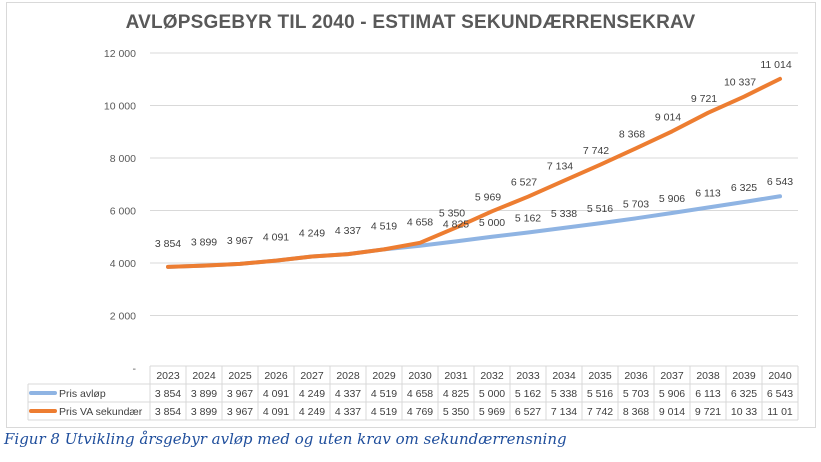 This screenshot has width=821, height=462. Describe the element at coordinates (240, 241) in the screenshot. I see `data-label: 3 967` at that location.